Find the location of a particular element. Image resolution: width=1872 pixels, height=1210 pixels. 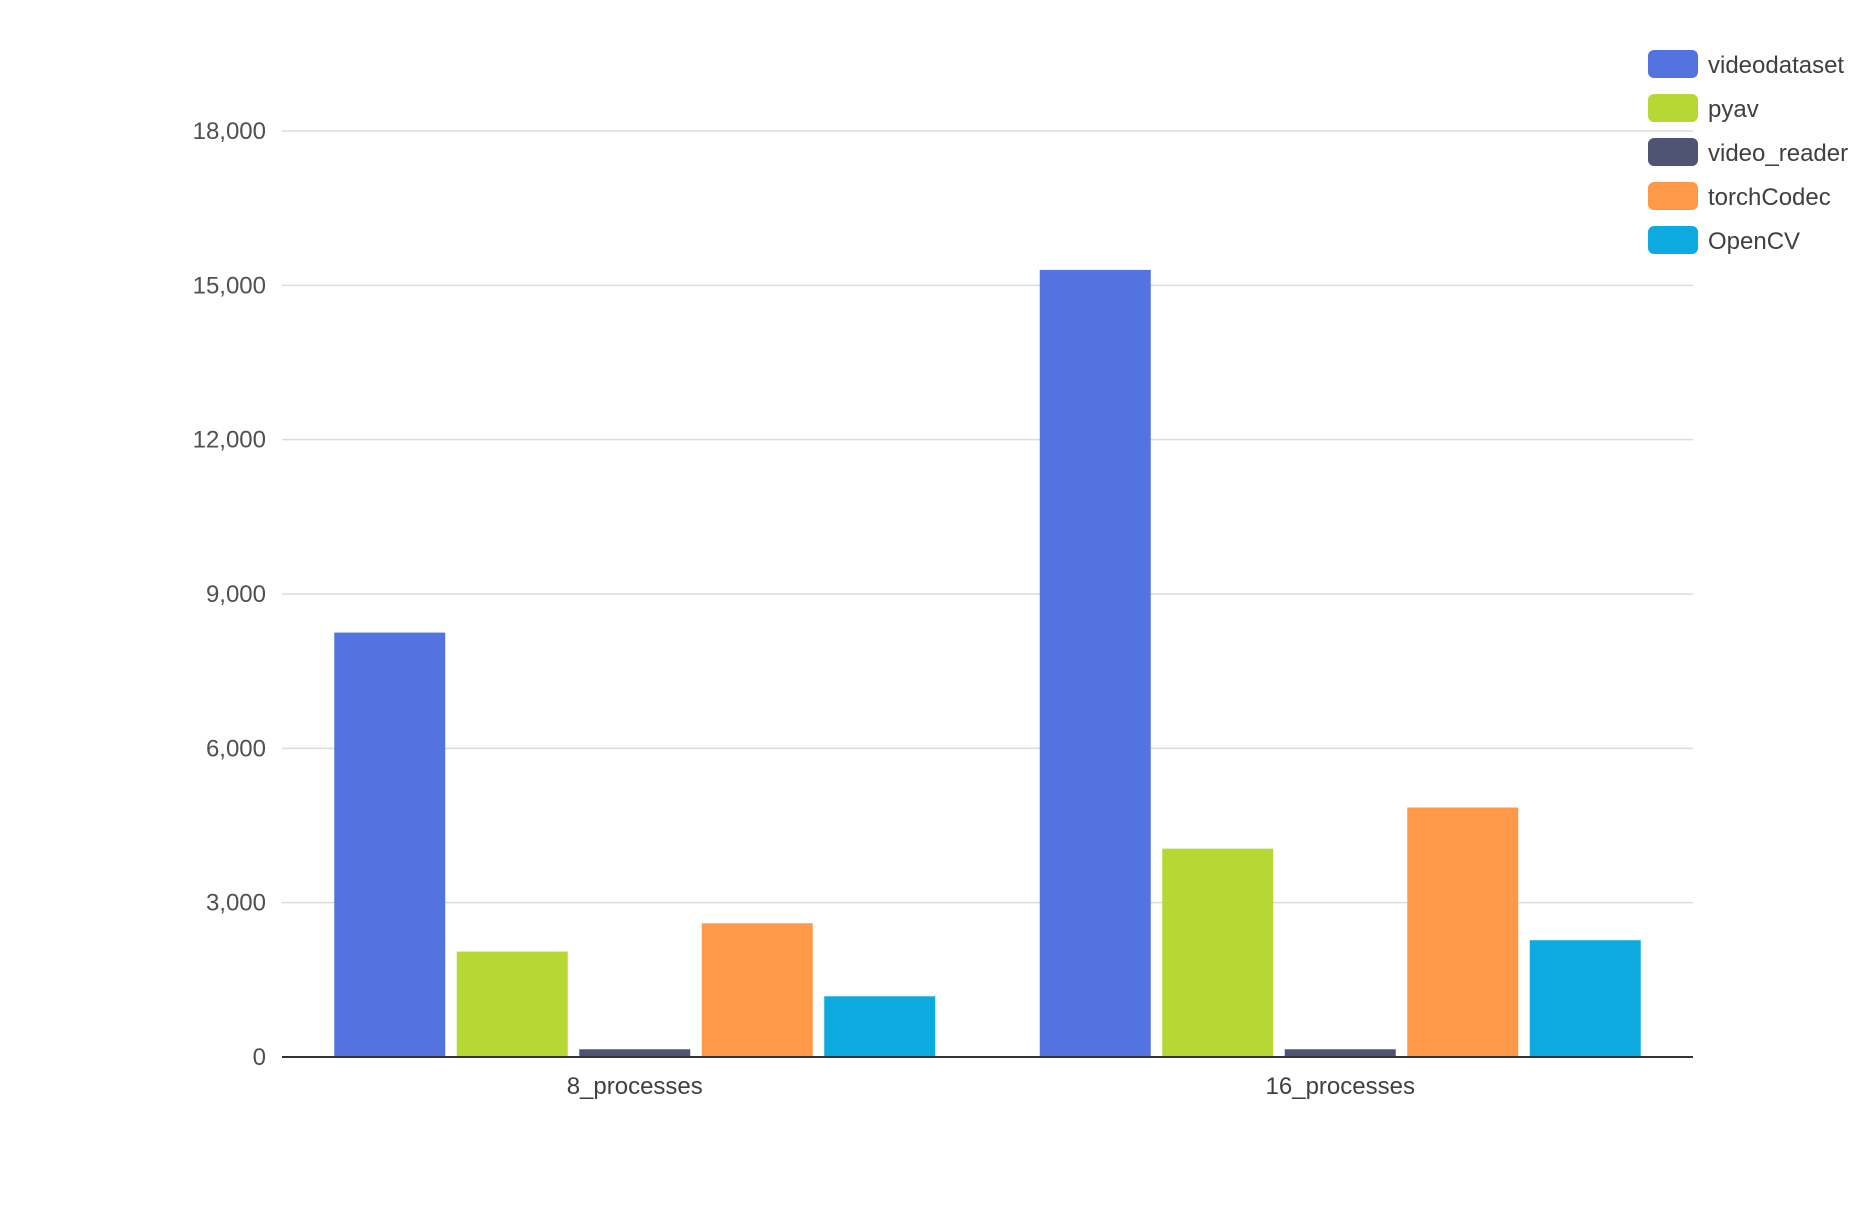

bar-torchCodec-8_processes is located at coordinates (757, 990).